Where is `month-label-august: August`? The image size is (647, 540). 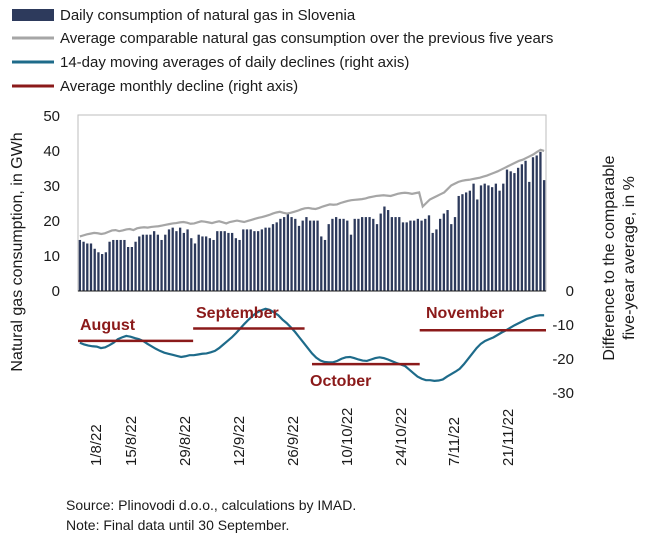 month-label-august: August is located at coordinates (108, 325).